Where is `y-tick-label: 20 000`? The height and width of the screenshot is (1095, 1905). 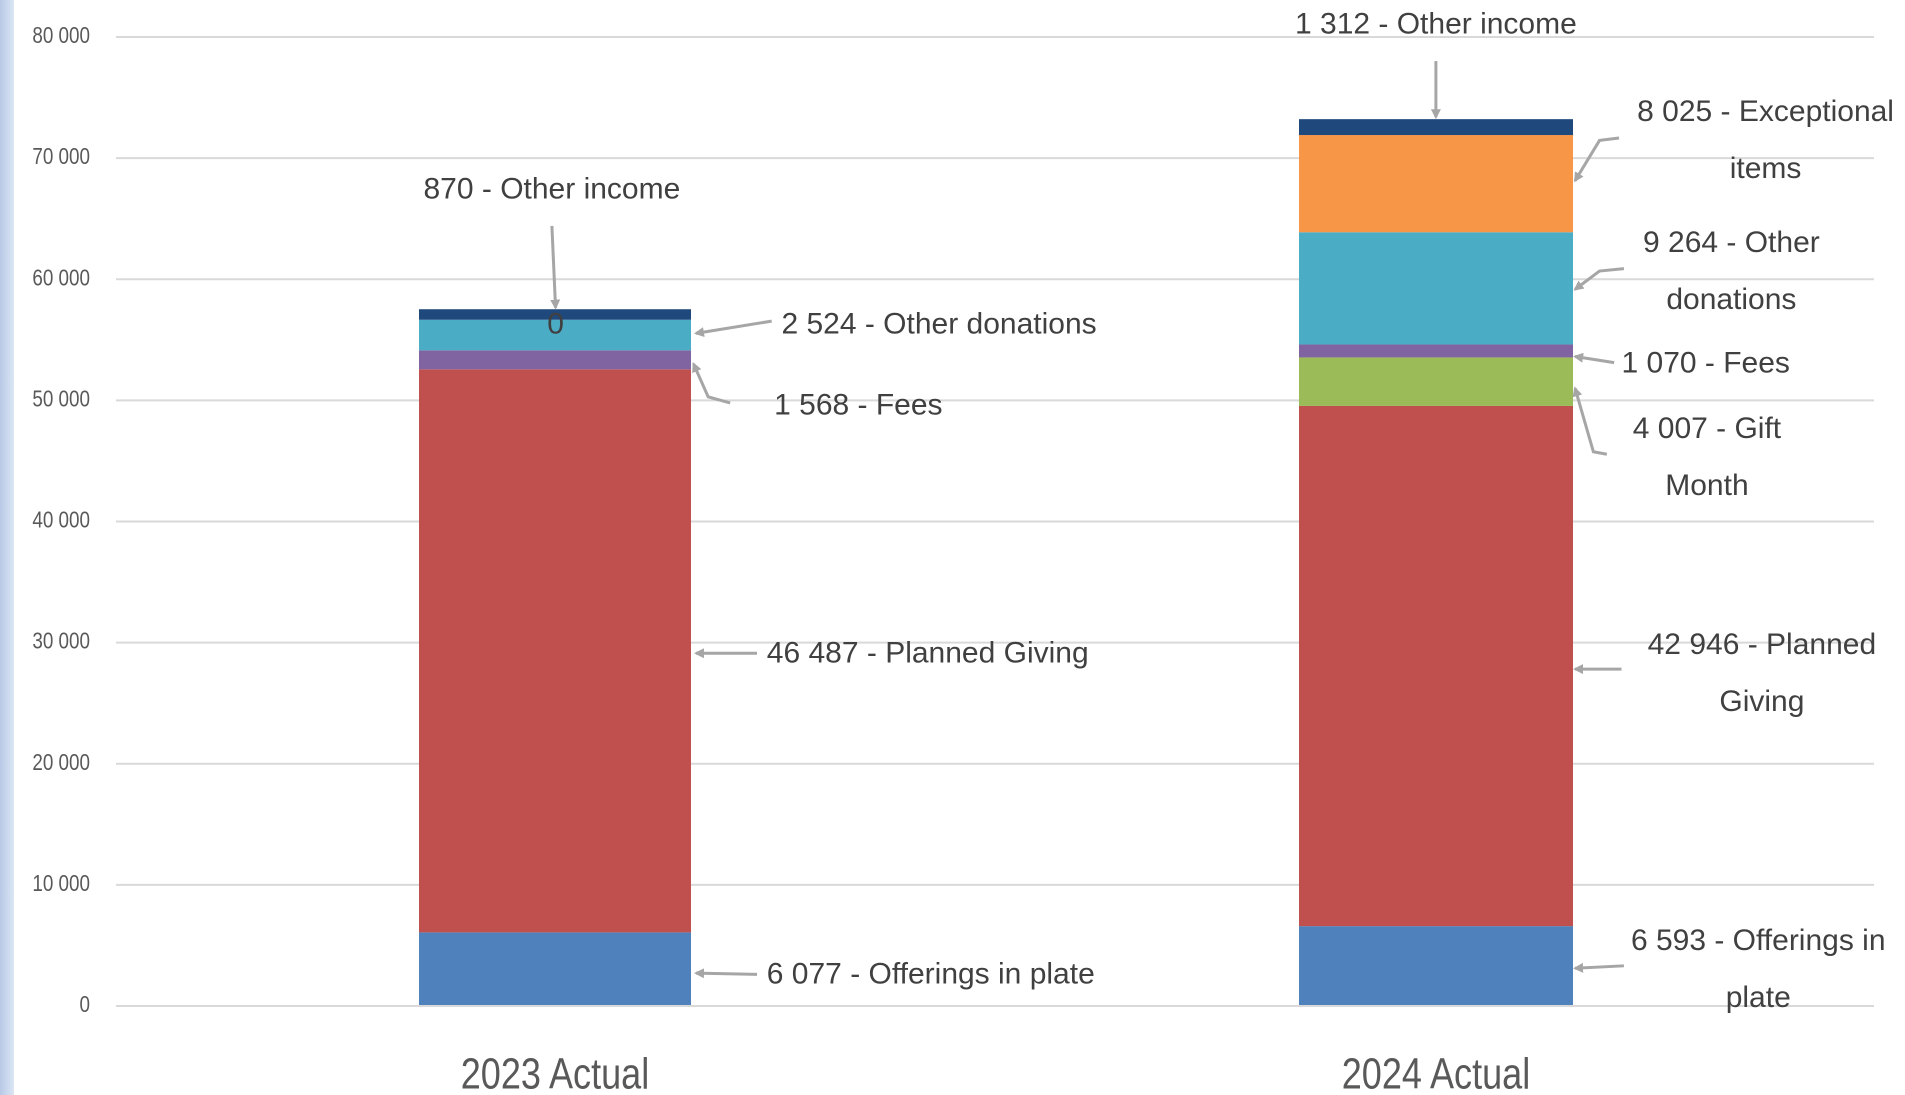 y-tick-label: 20 000 is located at coordinates (61, 762).